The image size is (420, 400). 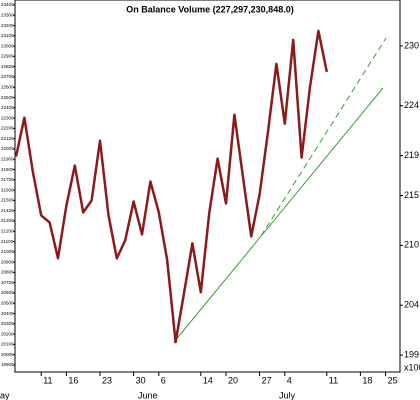 I want to click on y2-tick-label: 22300, so click(x=7, y=117).